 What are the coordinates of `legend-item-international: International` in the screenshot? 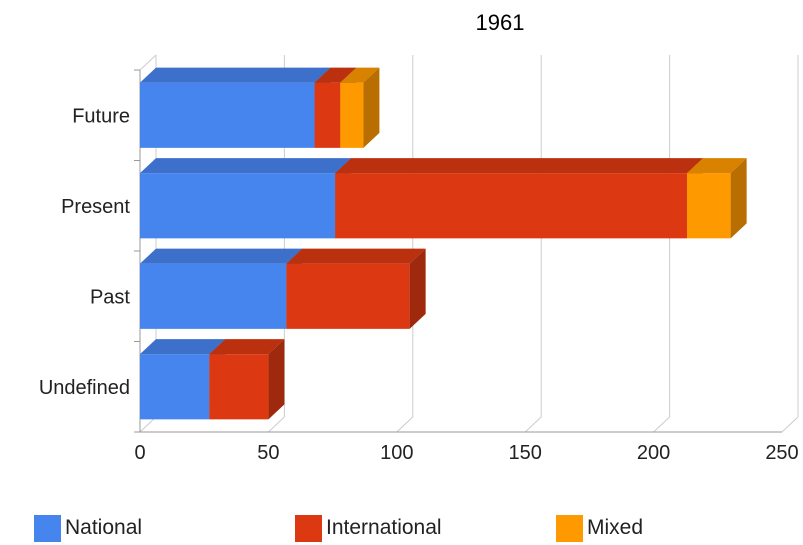 It's located at (368, 528).